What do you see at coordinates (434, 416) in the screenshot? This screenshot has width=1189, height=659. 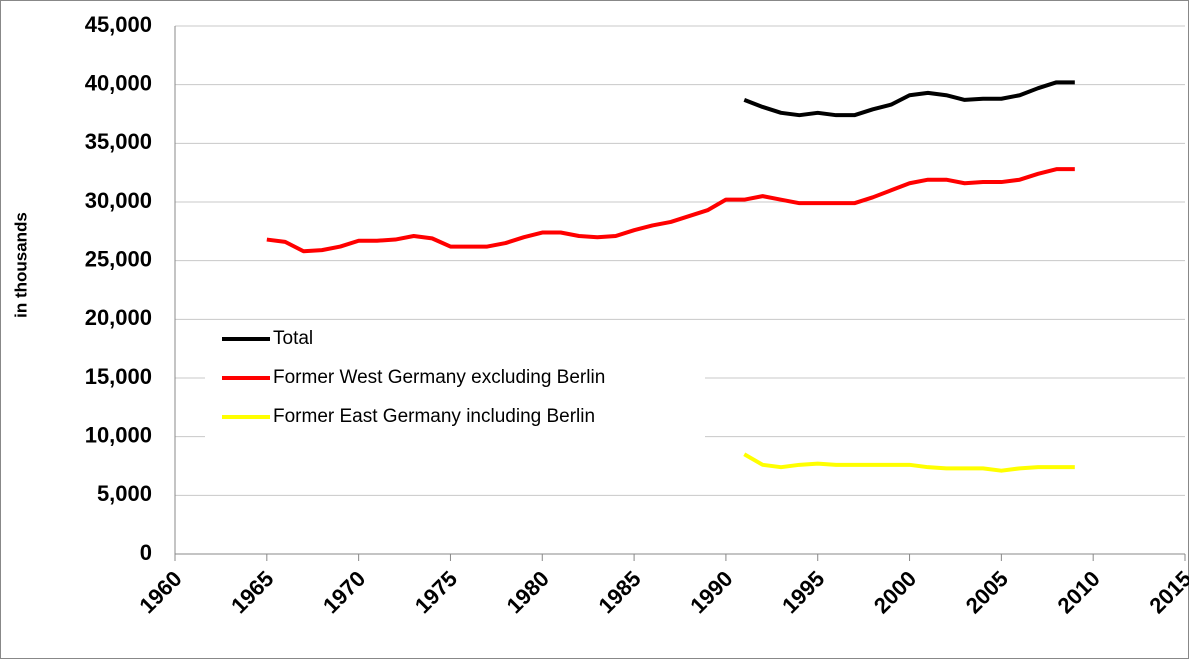 I see `legend-label: Former East Germany including Berlin` at bounding box center [434, 416].